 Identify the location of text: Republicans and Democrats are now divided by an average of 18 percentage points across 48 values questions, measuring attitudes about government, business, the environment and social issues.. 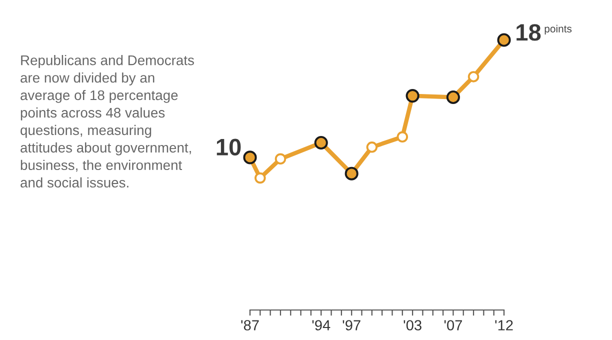
(107, 121).